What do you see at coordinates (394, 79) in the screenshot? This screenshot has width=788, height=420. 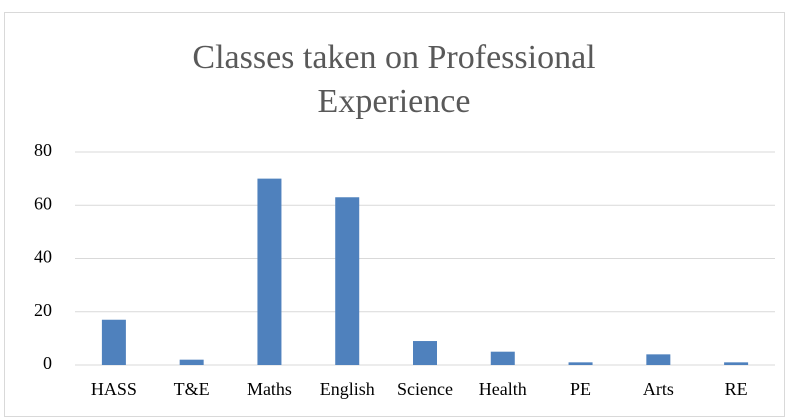 I see `chart-title: Classes taken on Professional Experience` at bounding box center [394, 79].